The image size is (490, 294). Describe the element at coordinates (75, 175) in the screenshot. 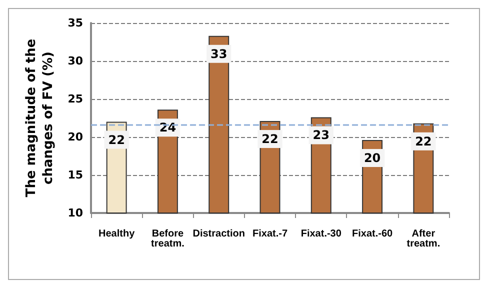

I see `y-tick-label: 15` at that location.